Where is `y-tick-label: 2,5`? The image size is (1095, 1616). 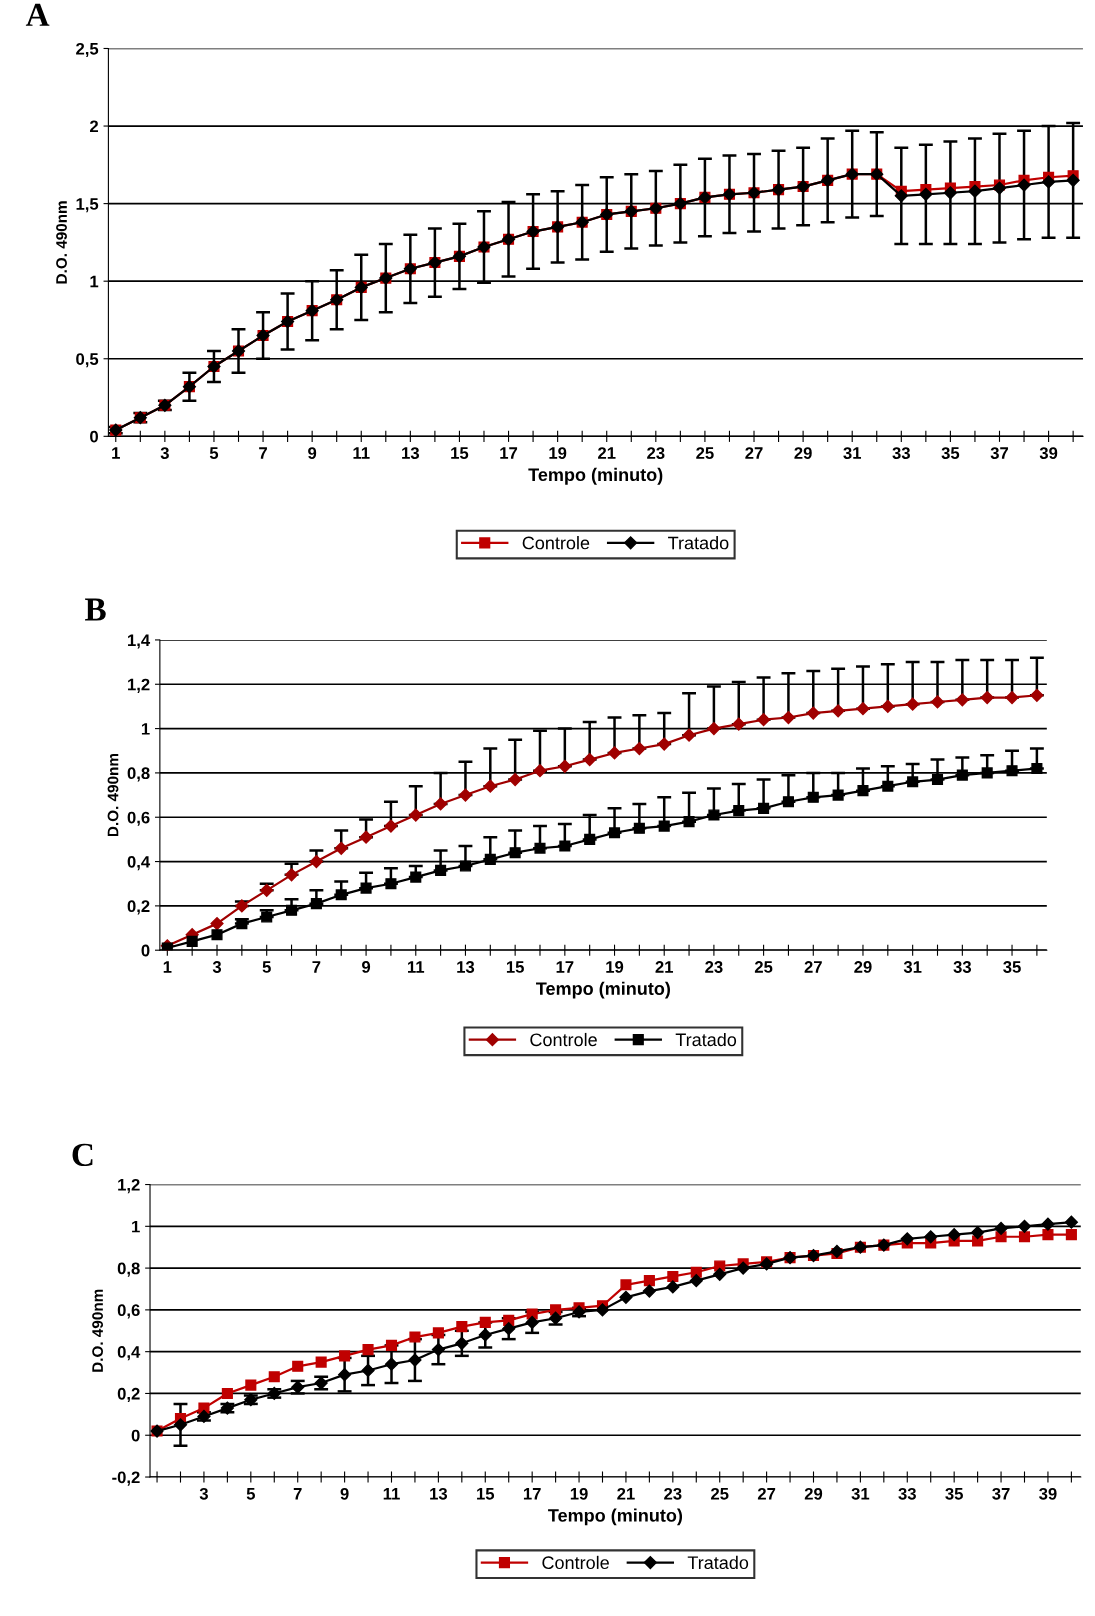 y-tick-label: 2,5 is located at coordinates (87, 50).